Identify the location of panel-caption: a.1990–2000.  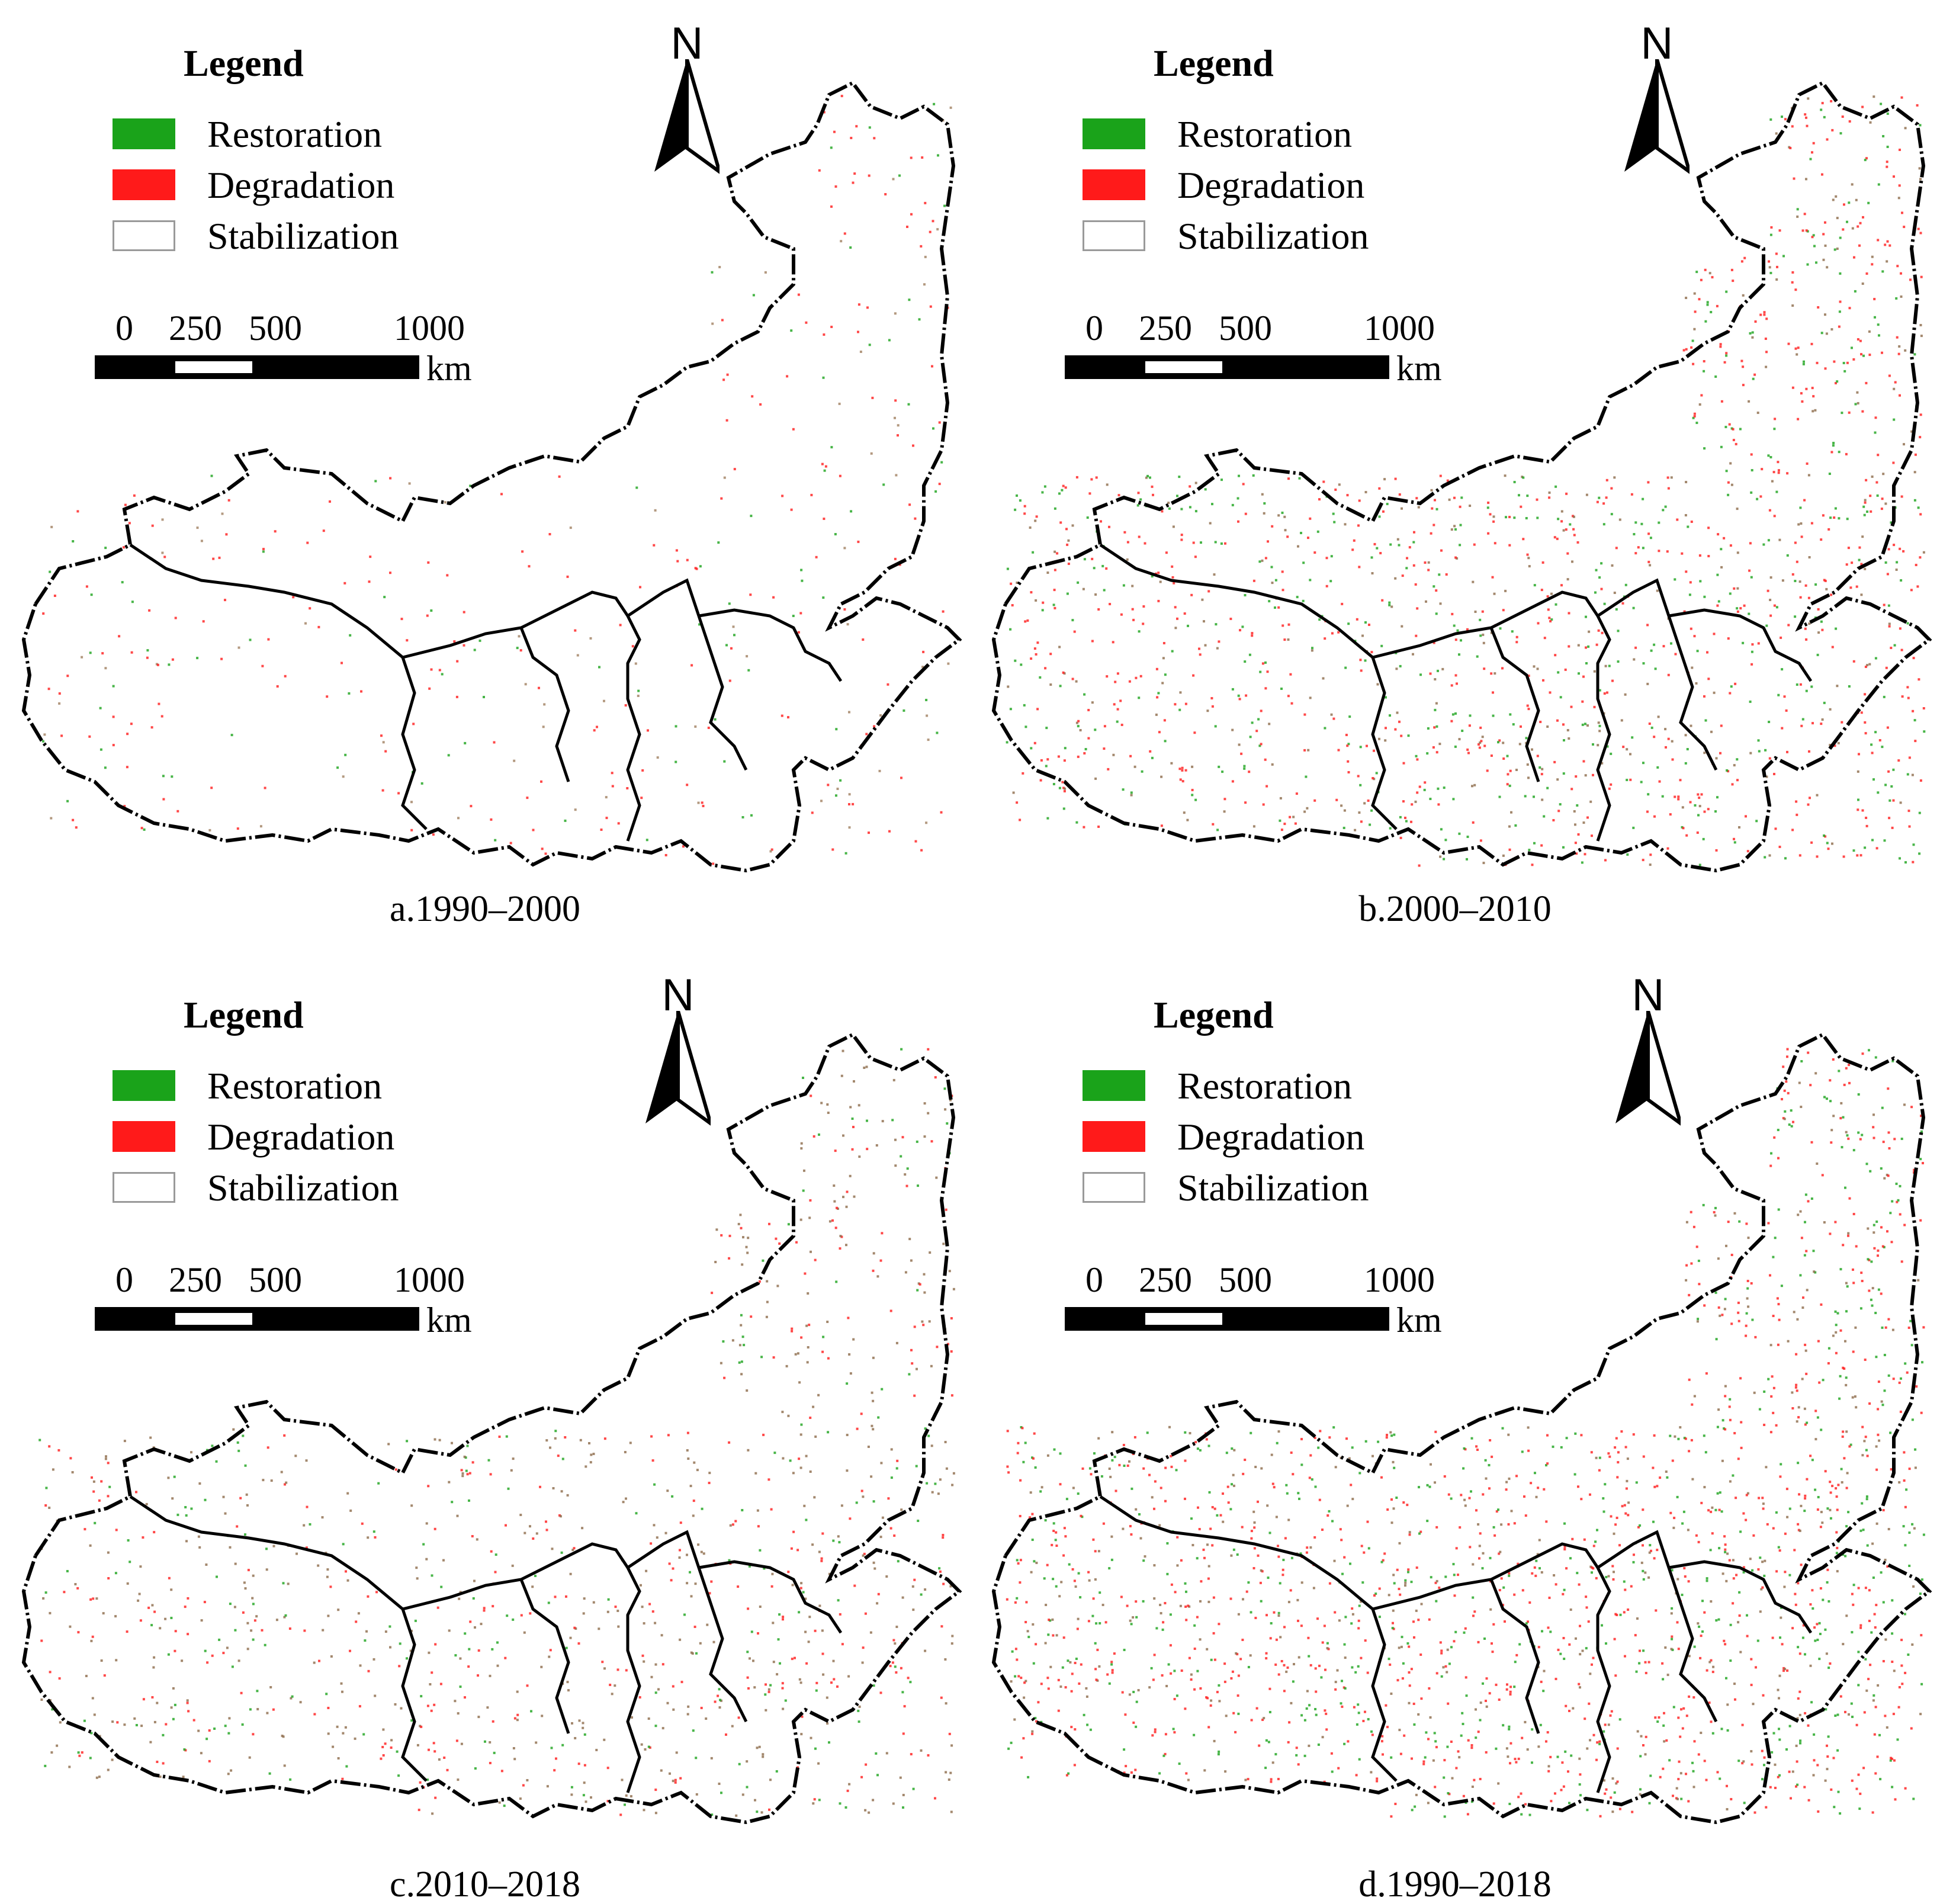
(485, 909).